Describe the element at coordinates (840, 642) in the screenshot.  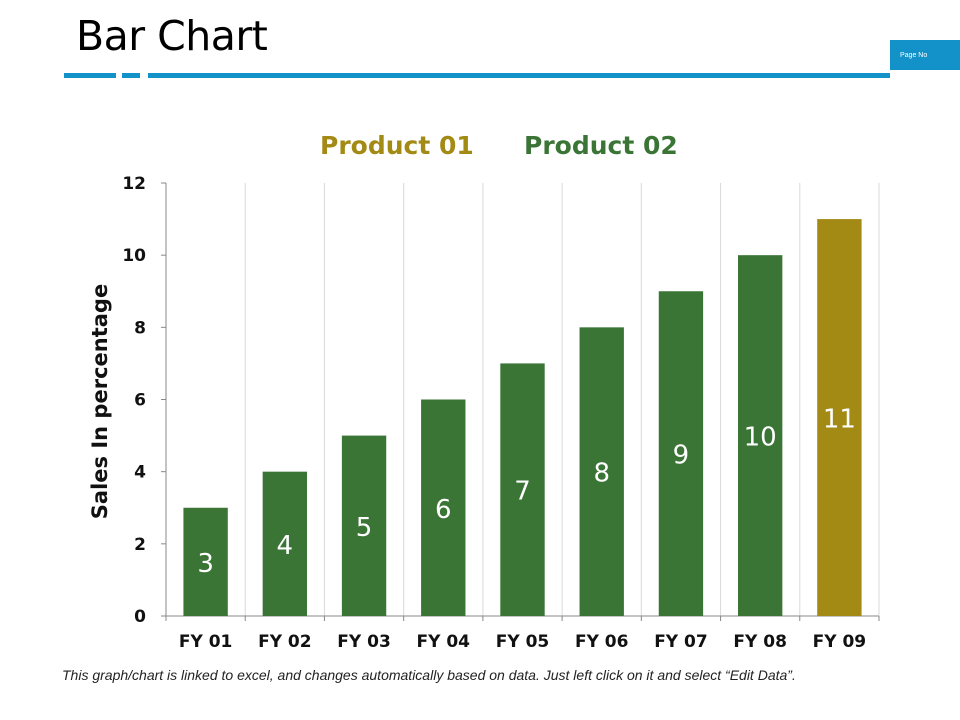
I see `x-tick-label: FY 09` at that location.